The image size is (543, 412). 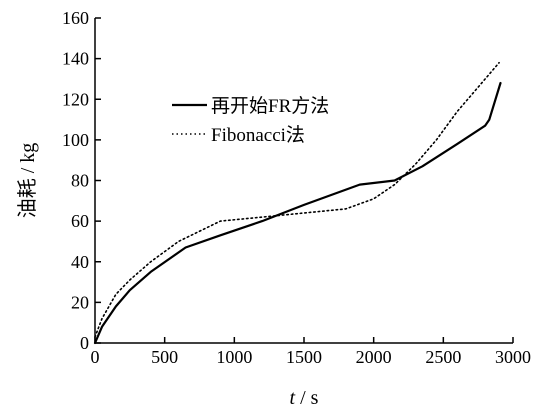 What do you see at coordinates (75, 59) in the screenshot?
I see `y-tick-label: 140` at bounding box center [75, 59].